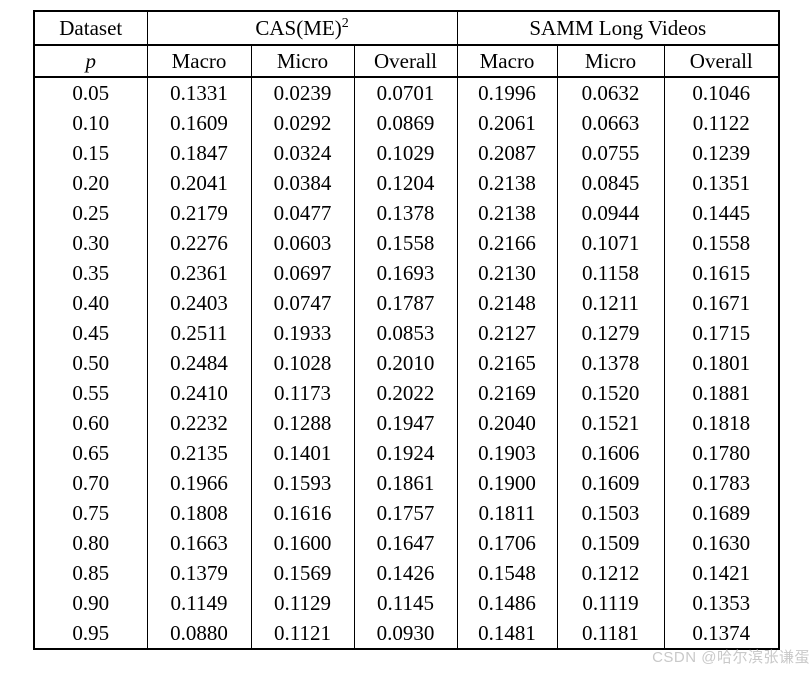  Describe the element at coordinates (199, 543) in the screenshot. I see `cas-macro-cell: 0.1663` at that location.